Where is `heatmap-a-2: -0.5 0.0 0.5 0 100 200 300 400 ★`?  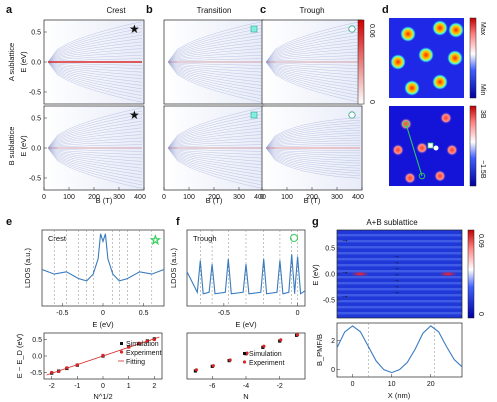 heatmap-a-2: -0.5 0.0 0.5 0 100 200 300 400 ★ is located at coordinates (87, 153).